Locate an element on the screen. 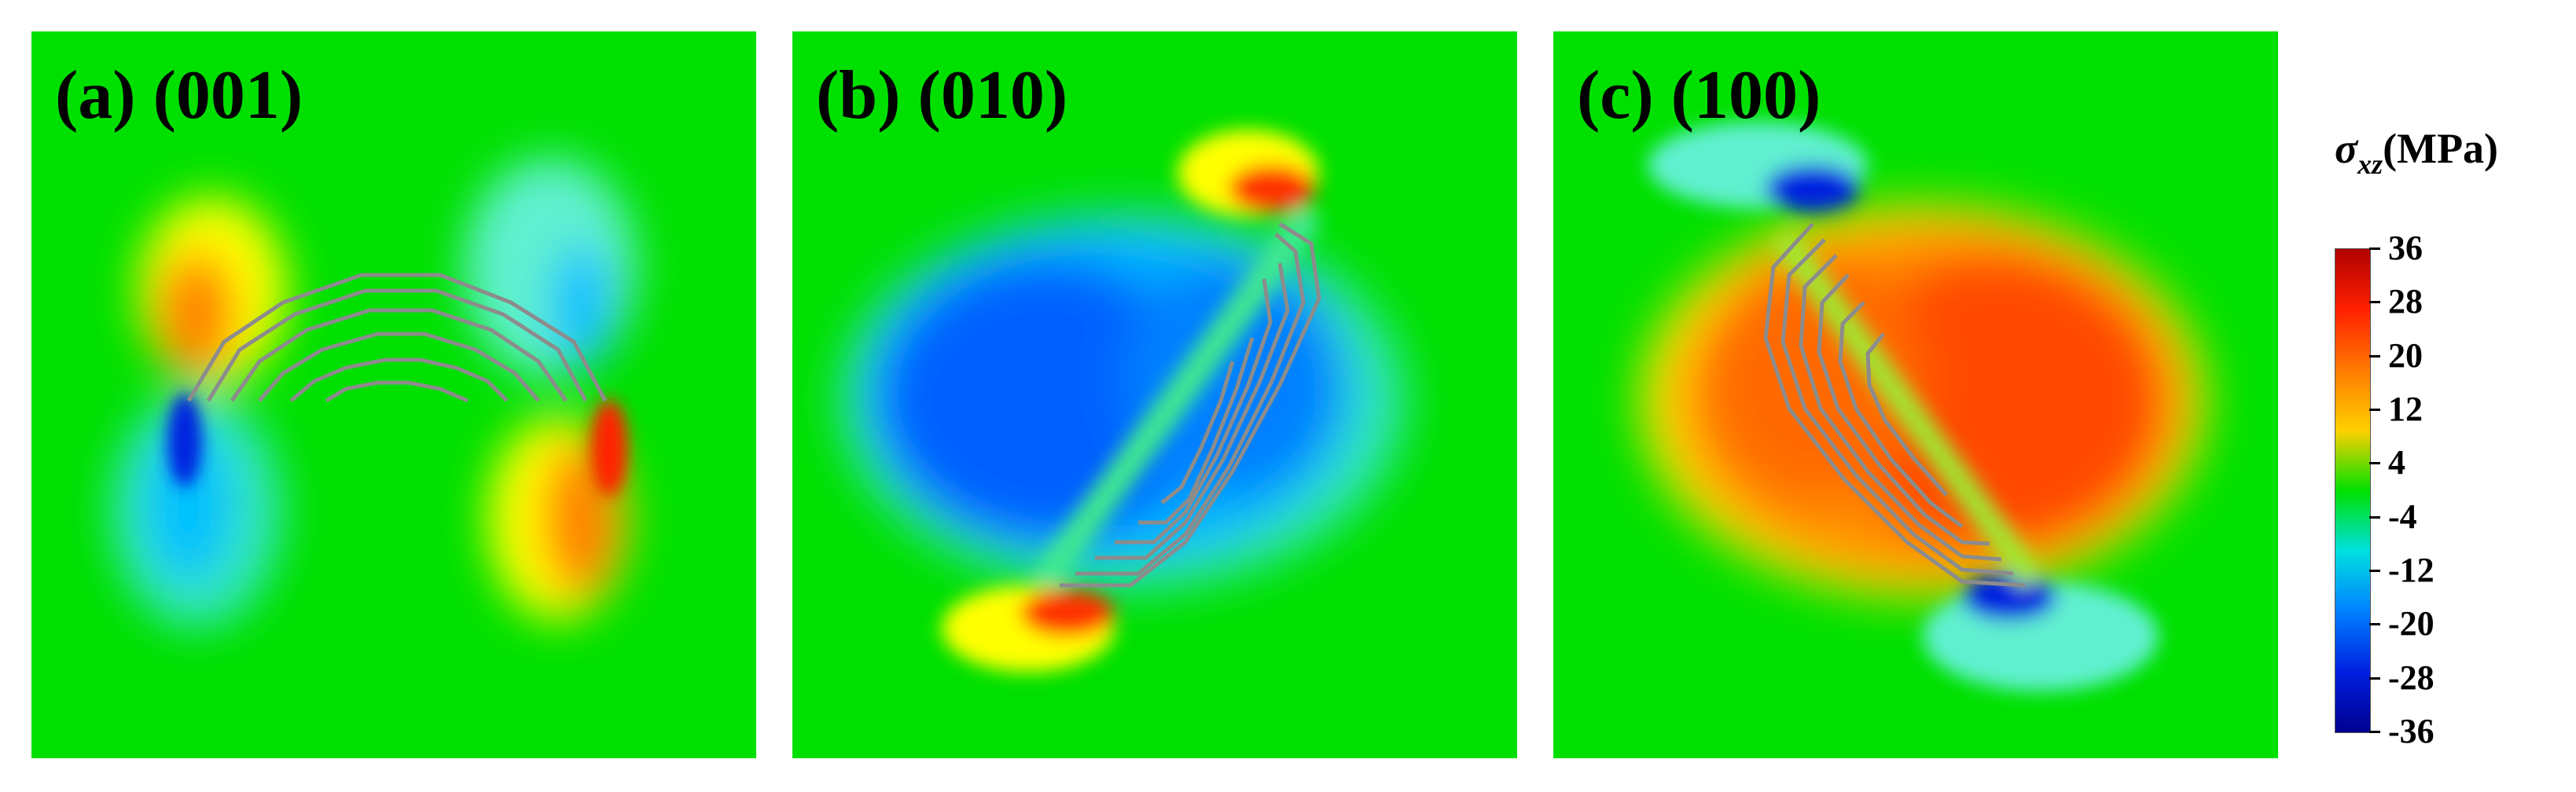 This screenshot has height=792, width=2576. panel-label-c: (c) (100) is located at coordinates (1699, 95).